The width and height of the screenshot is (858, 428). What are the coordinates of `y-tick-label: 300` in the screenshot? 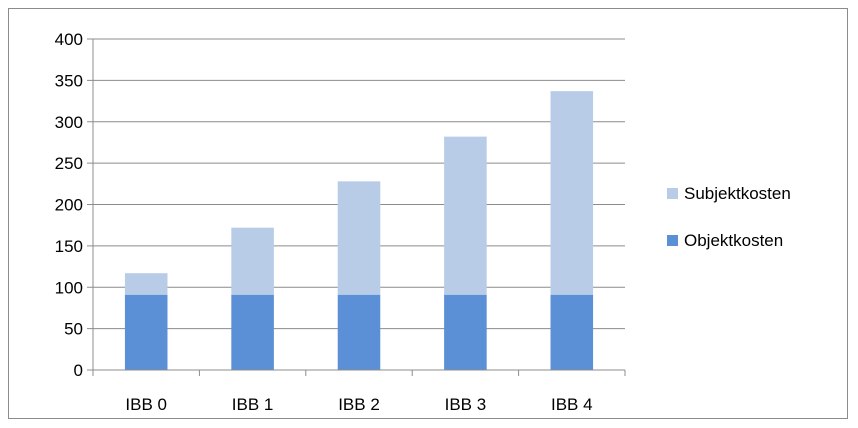 It's located at (69, 122).